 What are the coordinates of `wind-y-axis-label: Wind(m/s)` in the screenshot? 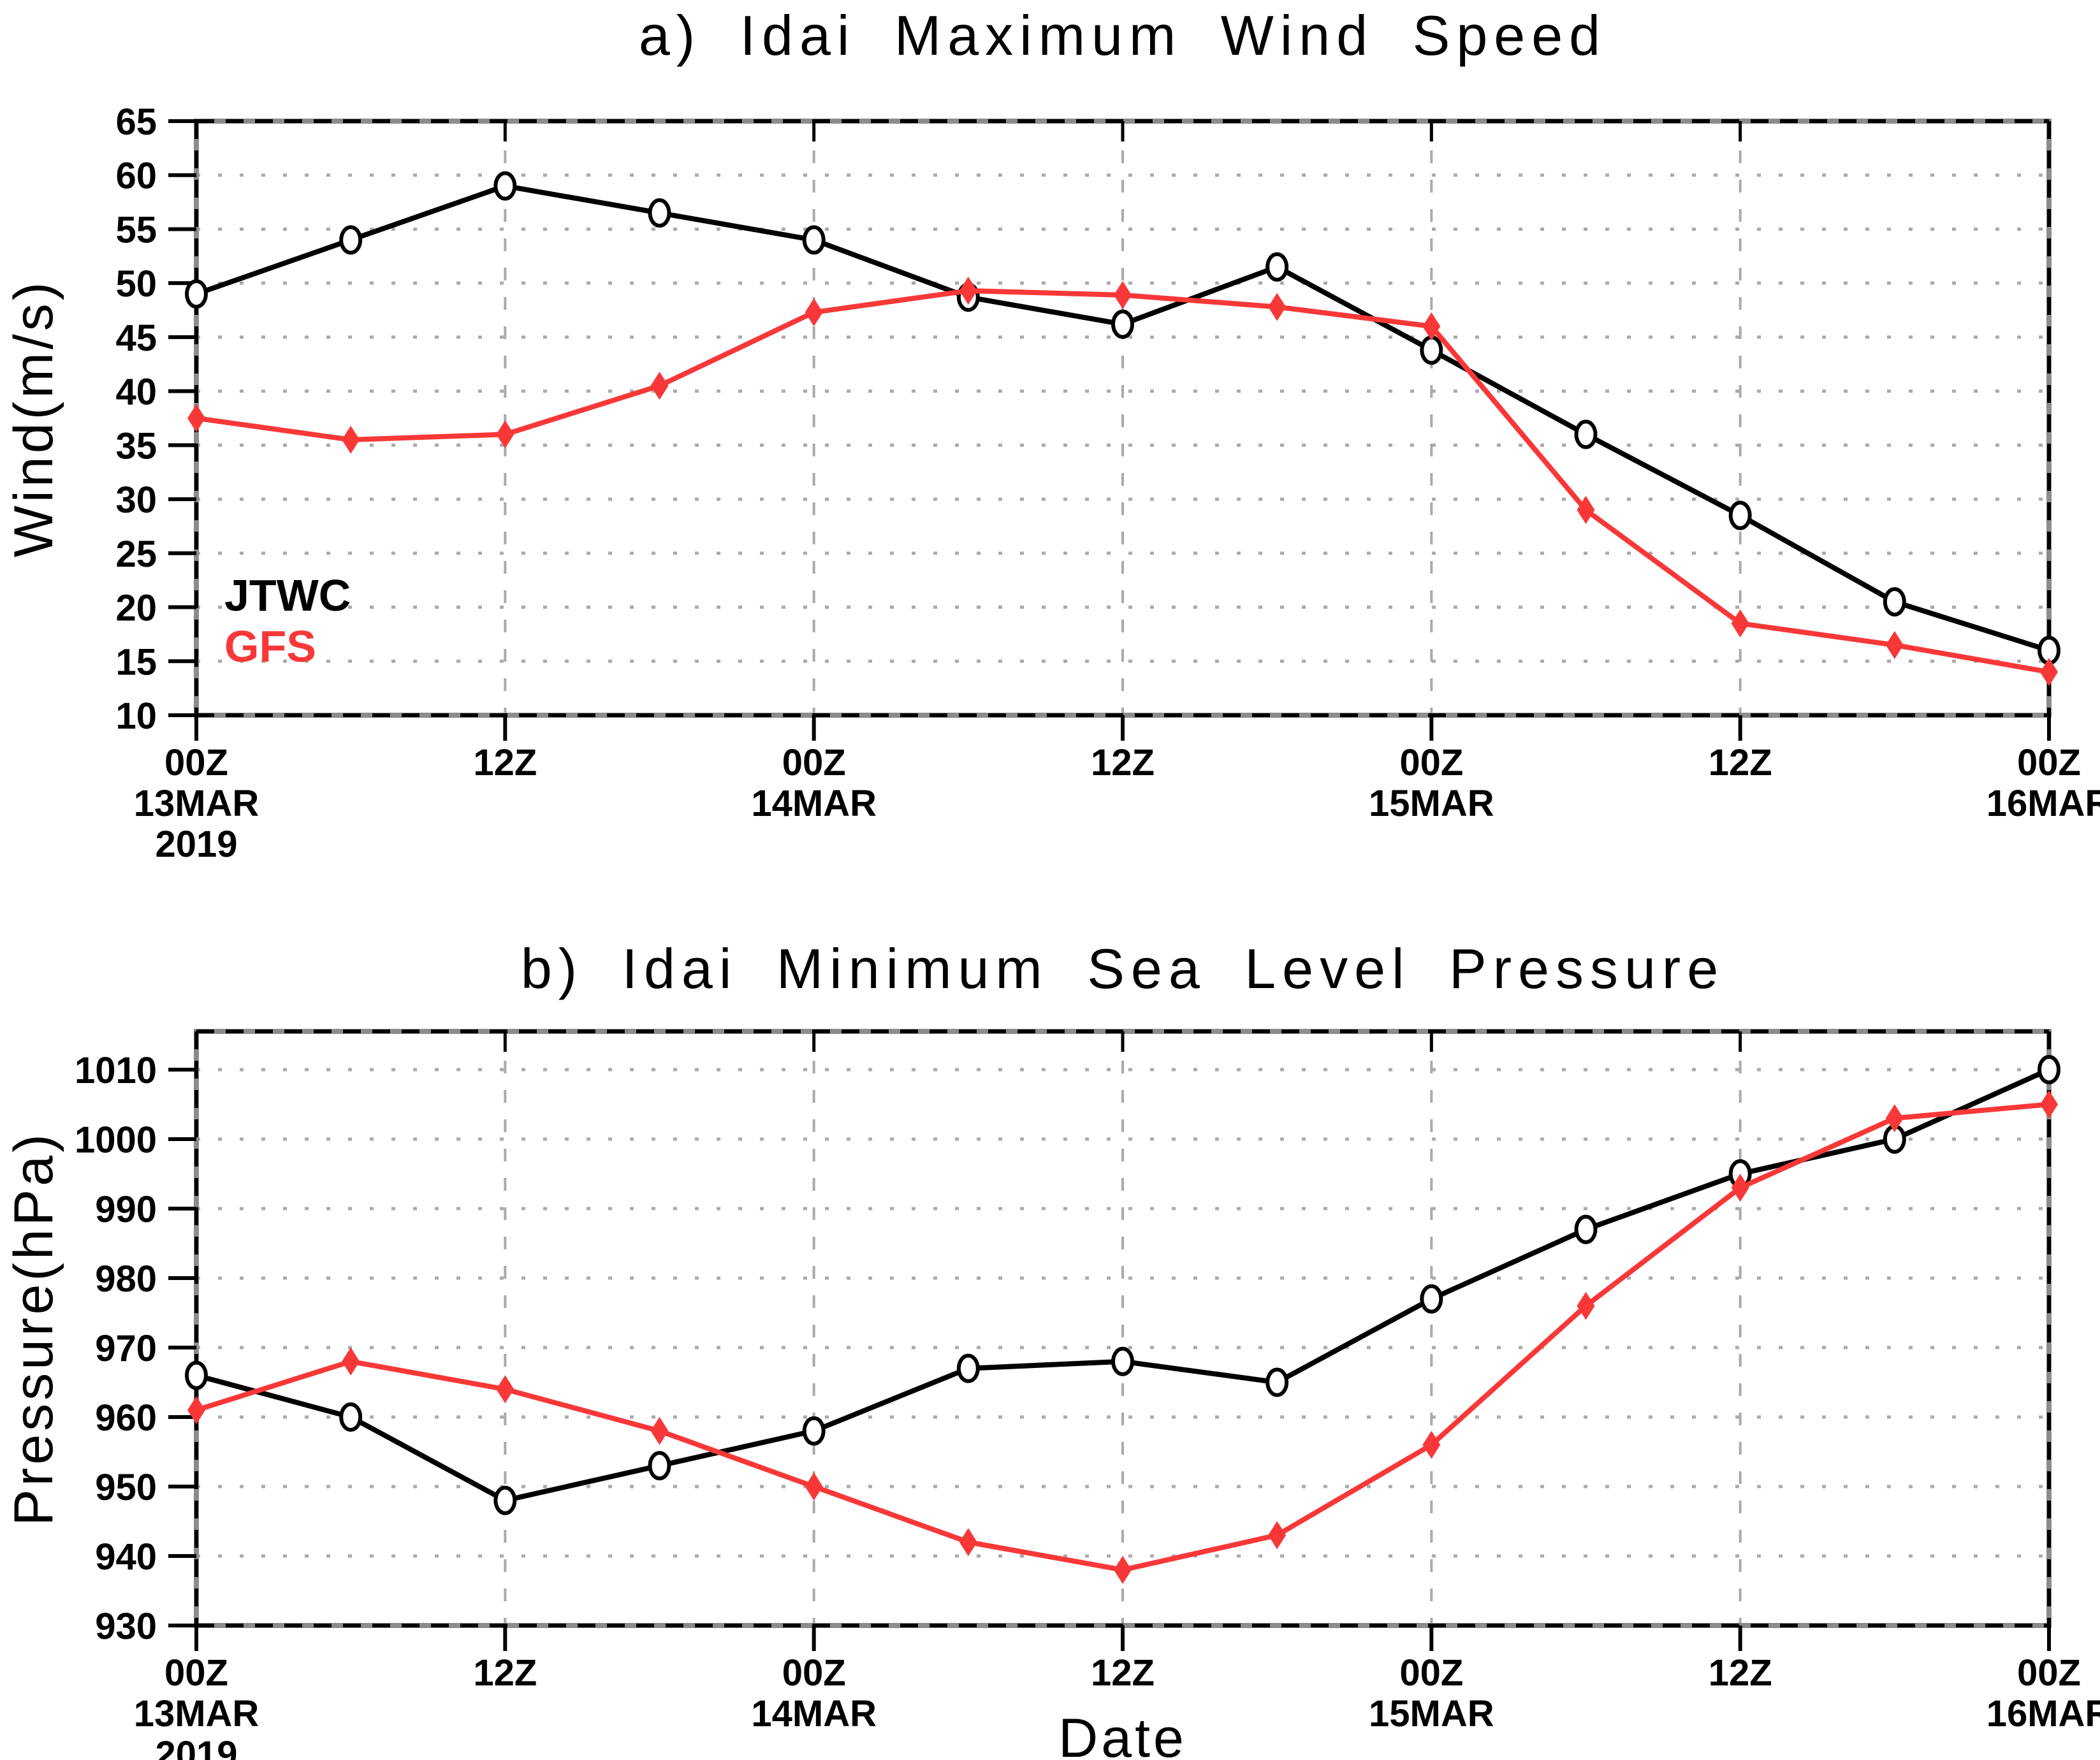 It's located at (33, 418).